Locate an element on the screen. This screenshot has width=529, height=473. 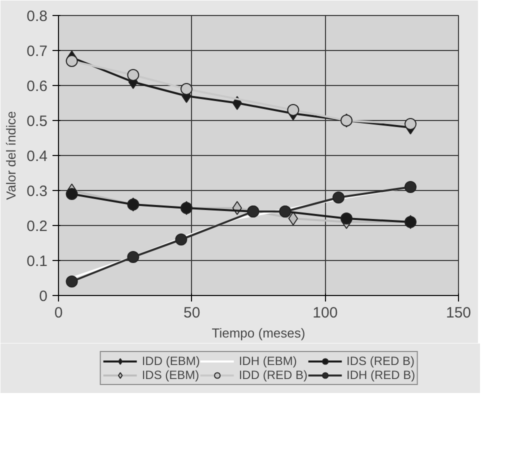
y-axis-title: Valor del índice is located at coordinates (11, 155).